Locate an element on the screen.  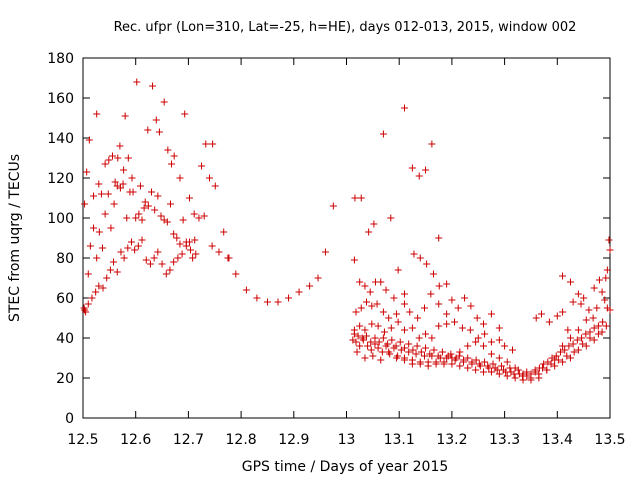
x-axis-title: GPS time / Days of year 2015 is located at coordinates (345, 467).